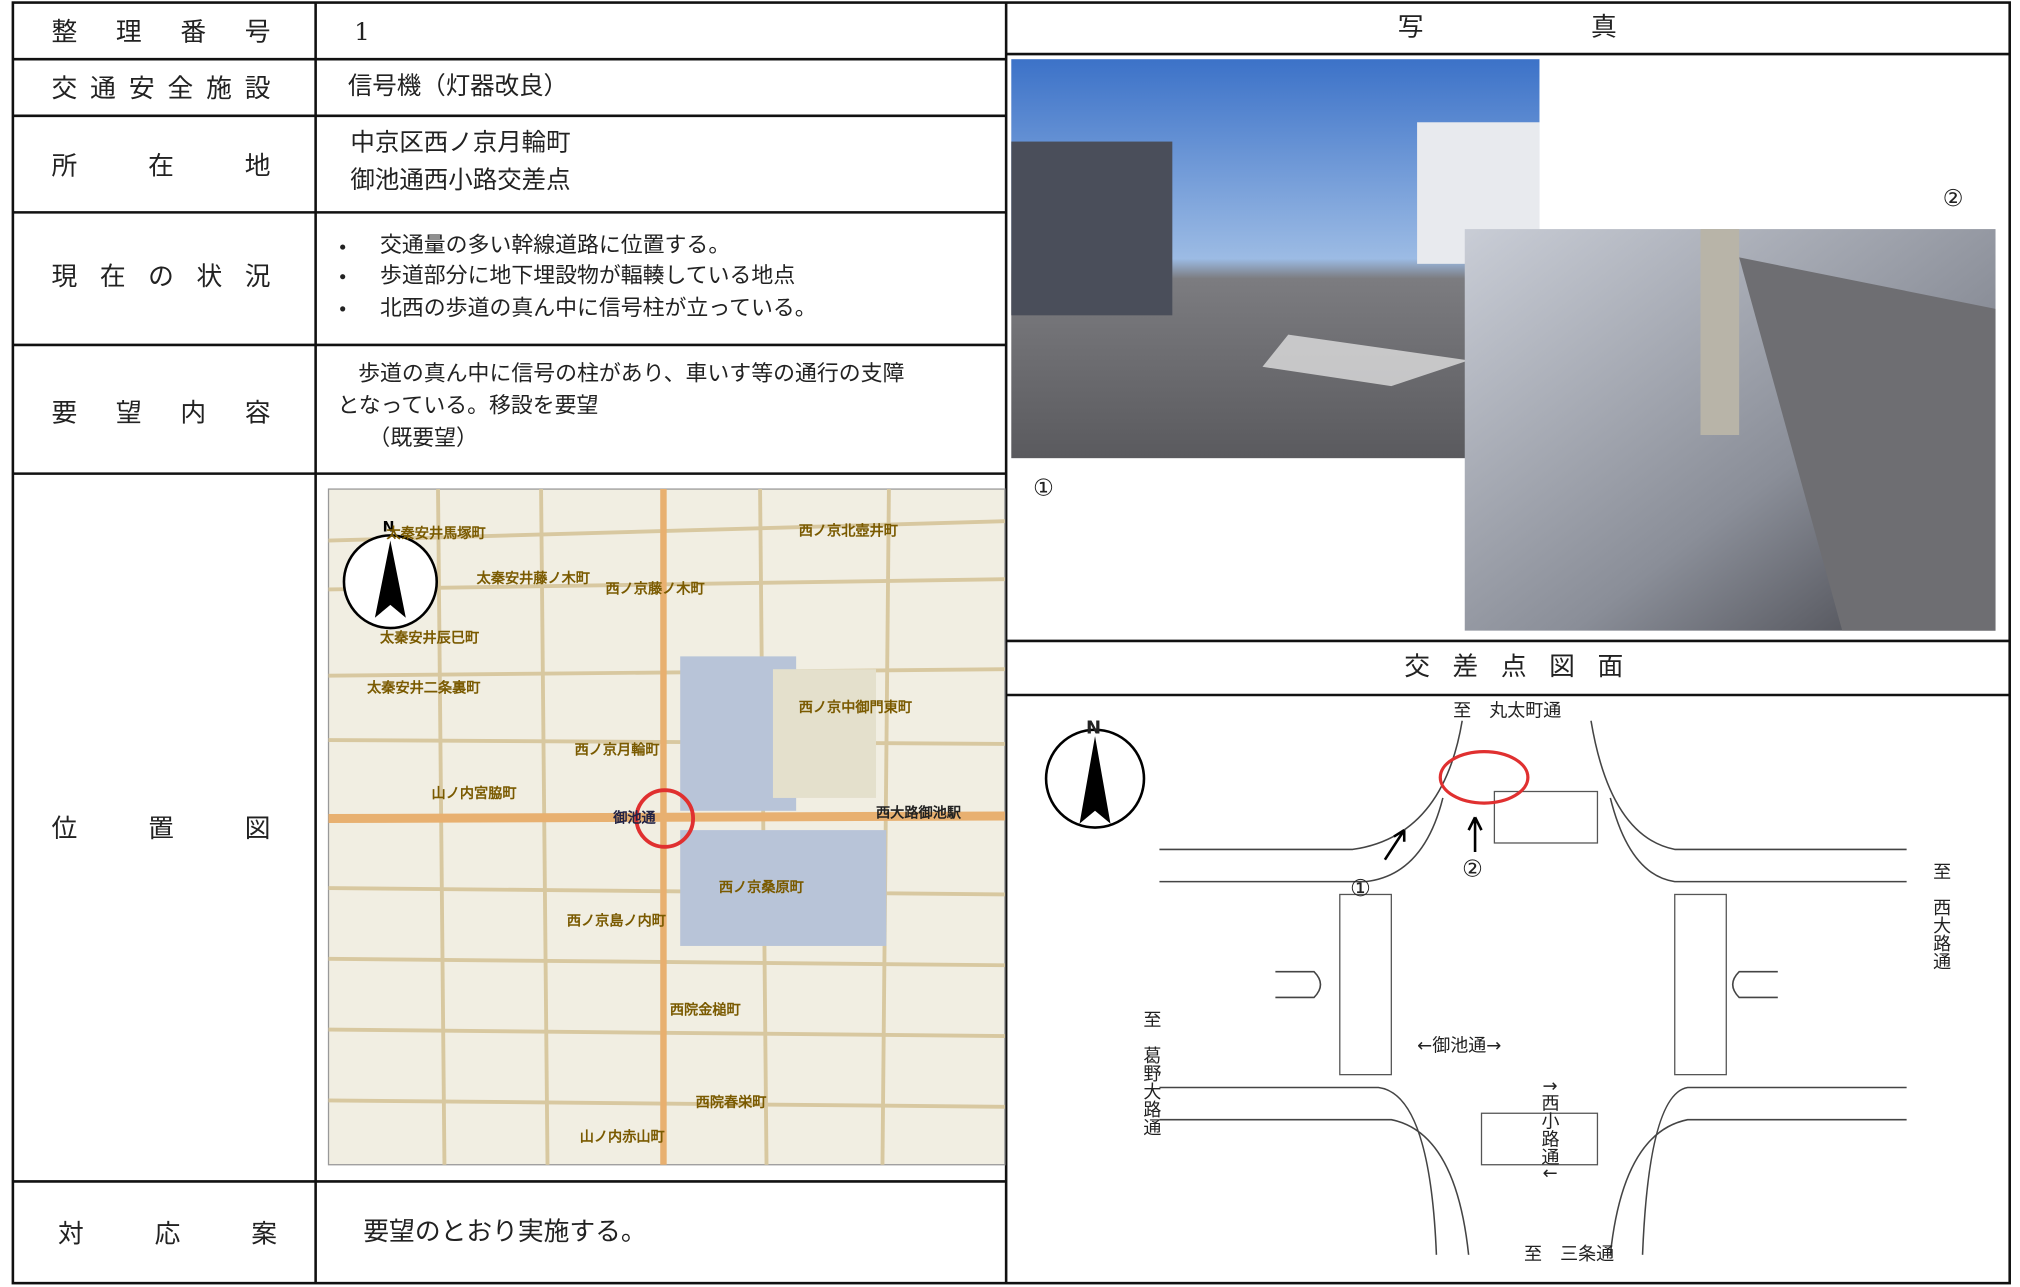 The width and height of the screenshot is (2020, 1287). I want to click on map-label: 太秦安井辰巳町, so click(429, 637).